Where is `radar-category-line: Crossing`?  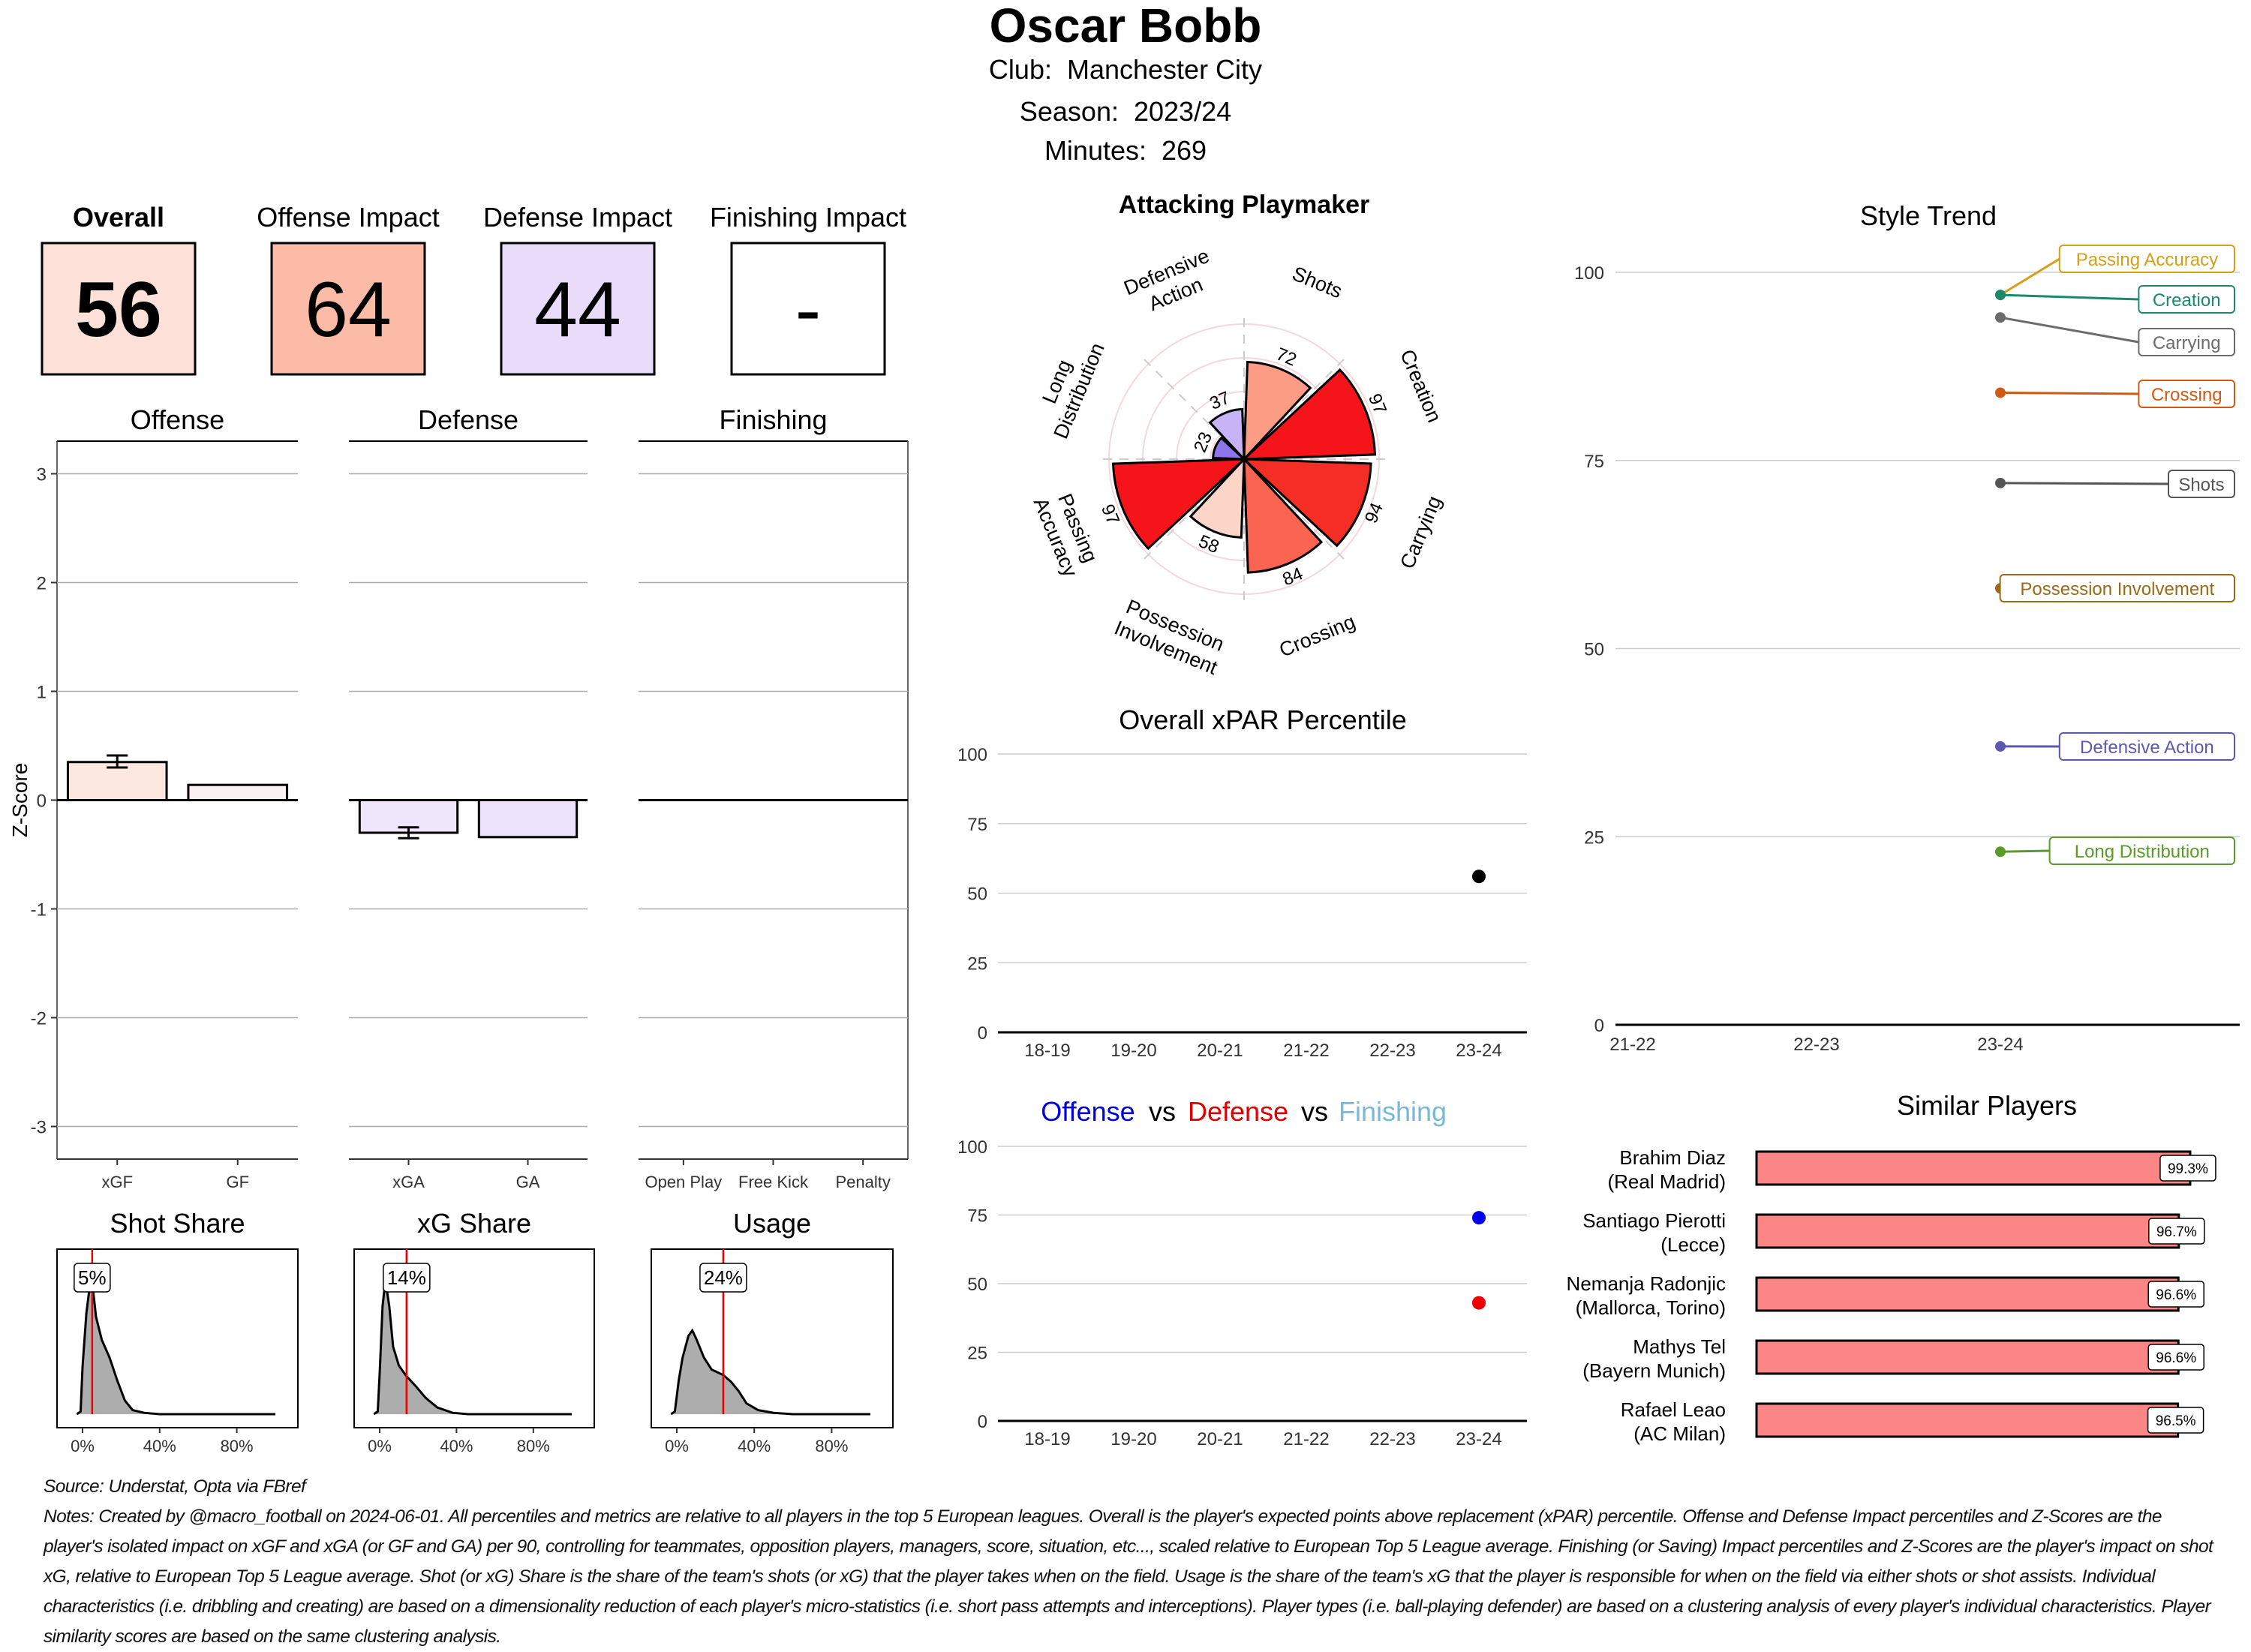 radar-category-line: Crossing is located at coordinates (1317, 635).